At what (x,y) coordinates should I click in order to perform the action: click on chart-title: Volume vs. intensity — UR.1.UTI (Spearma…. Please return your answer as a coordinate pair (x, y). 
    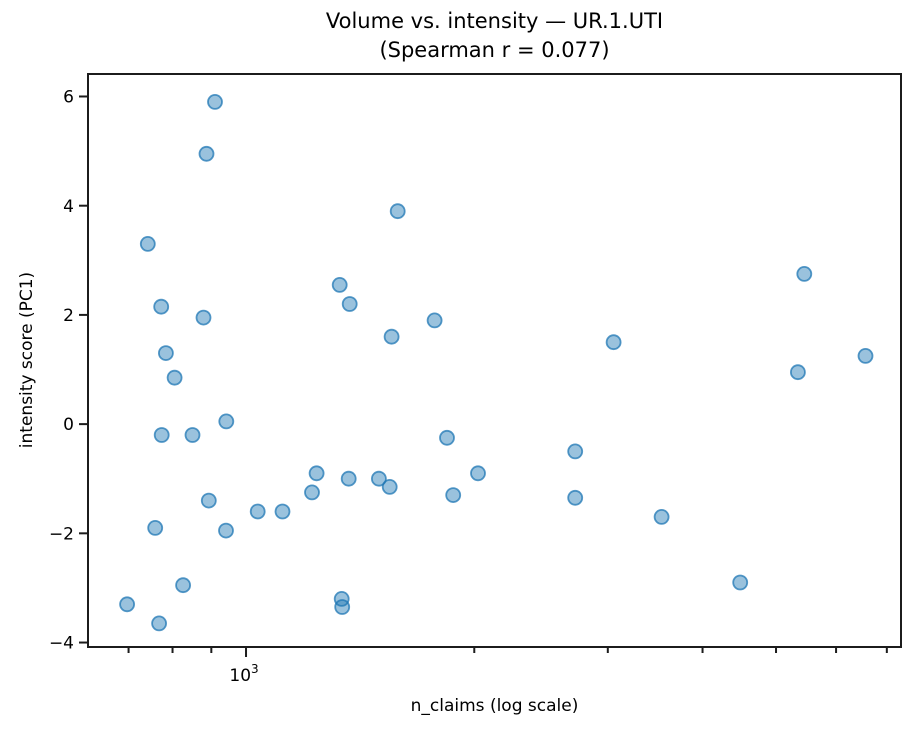
    Looking at the image, I should click on (494, 36).